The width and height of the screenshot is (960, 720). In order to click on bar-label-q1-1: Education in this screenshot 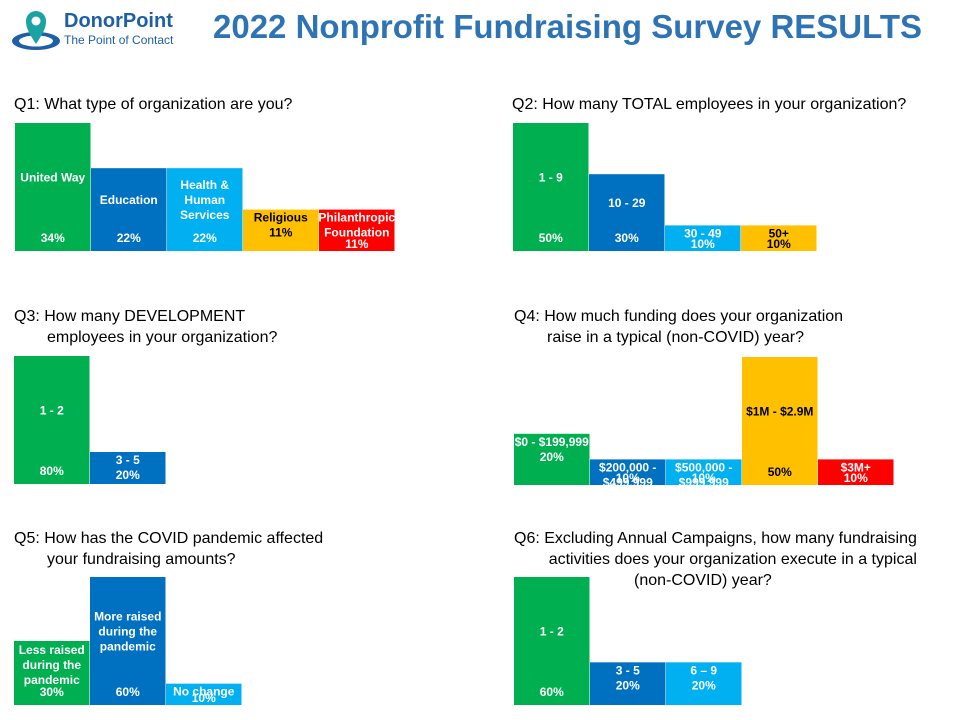, I will do `click(129, 200)`.